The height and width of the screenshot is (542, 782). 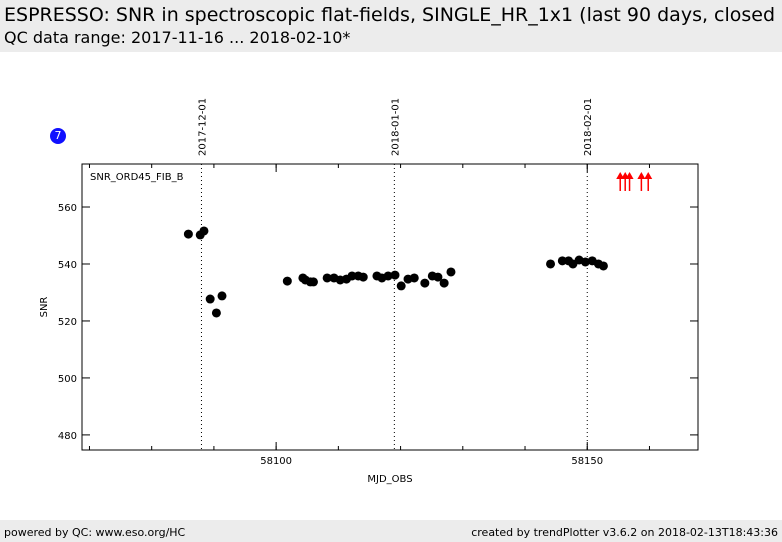 What do you see at coordinates (389, 479) in the screenshot?
I see `x-axis-label: MJD_OBS` at bounding box center [389, 479].